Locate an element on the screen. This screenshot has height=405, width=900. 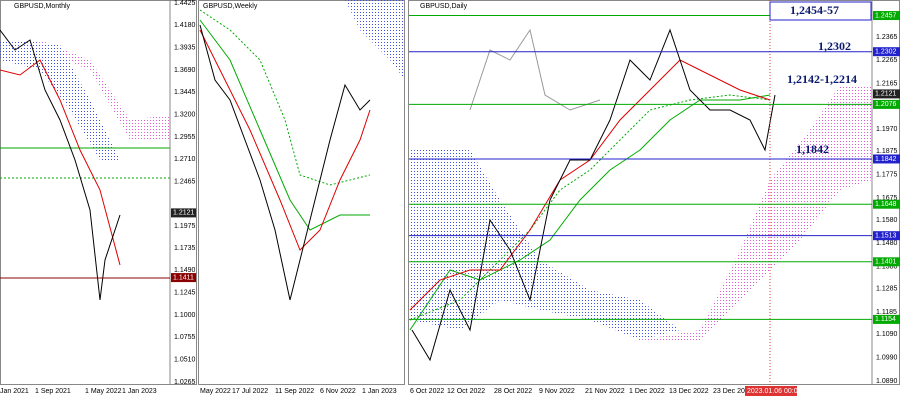
y-label: 1.2955 is located at coordinates (185, 137).